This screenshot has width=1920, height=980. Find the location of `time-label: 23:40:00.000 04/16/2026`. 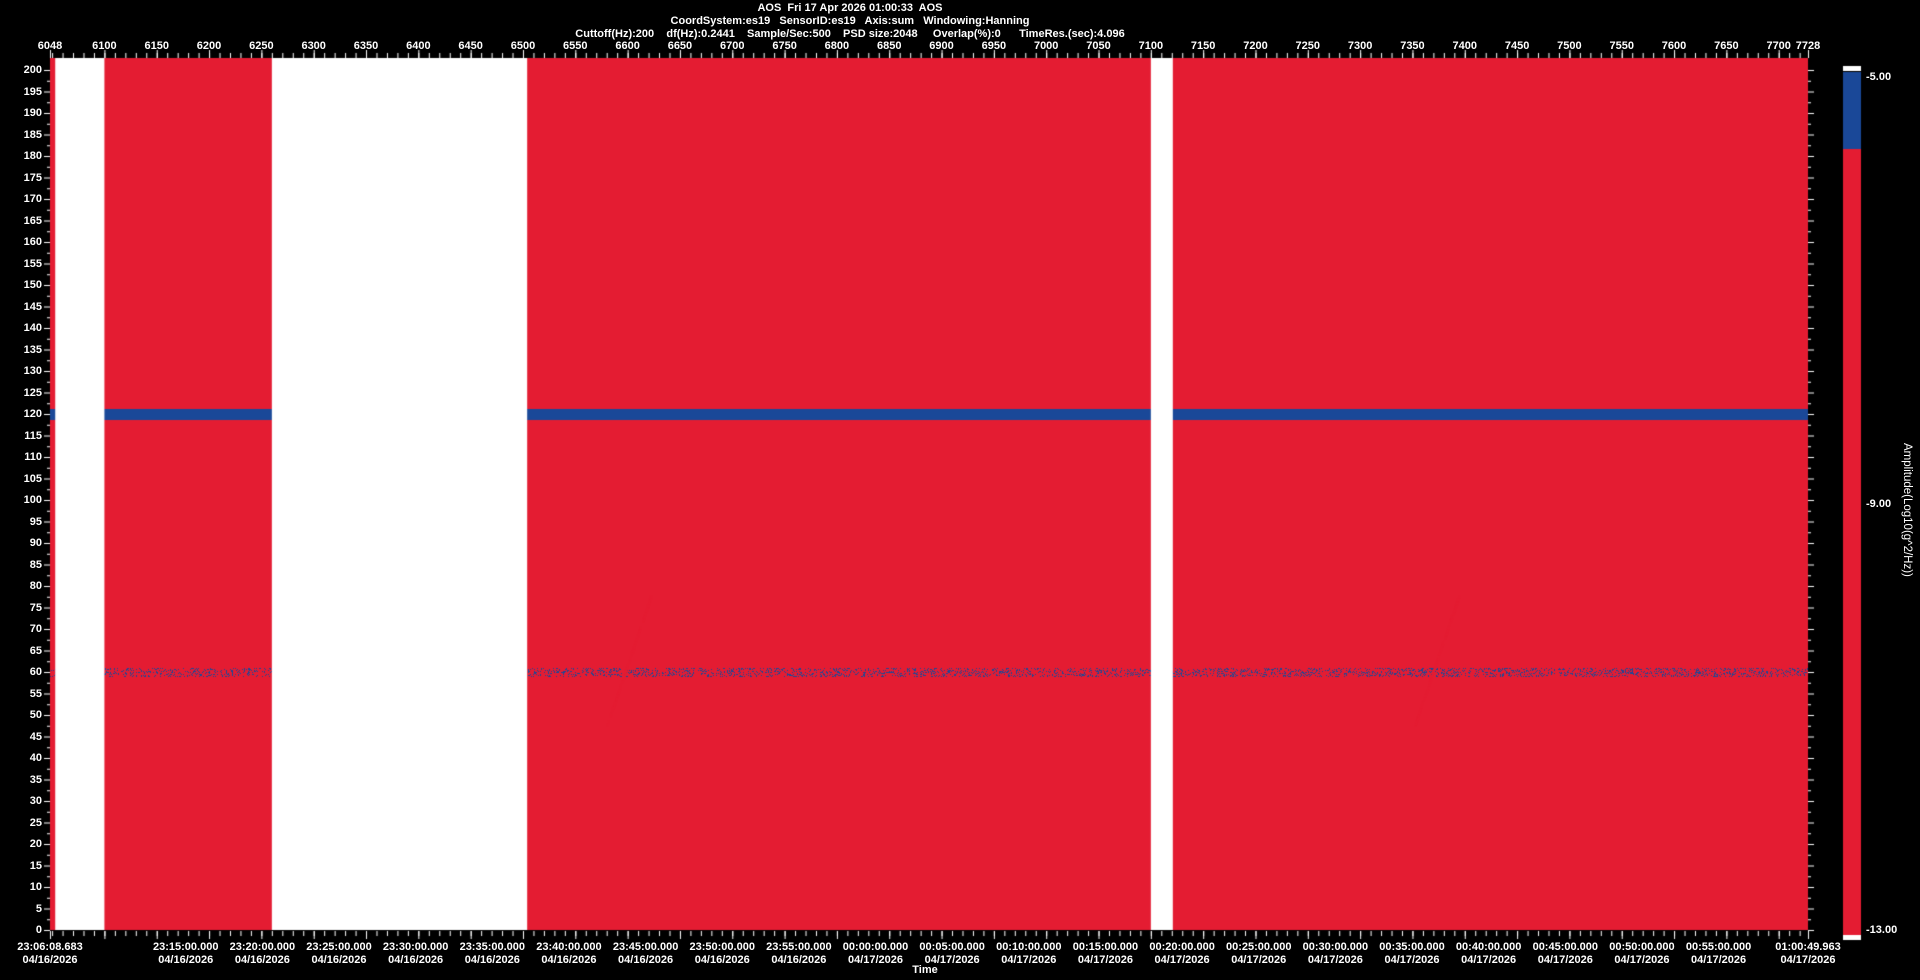

time-label: 23:40:00.000 04/16/2026 is located at coordinates (568, 954).